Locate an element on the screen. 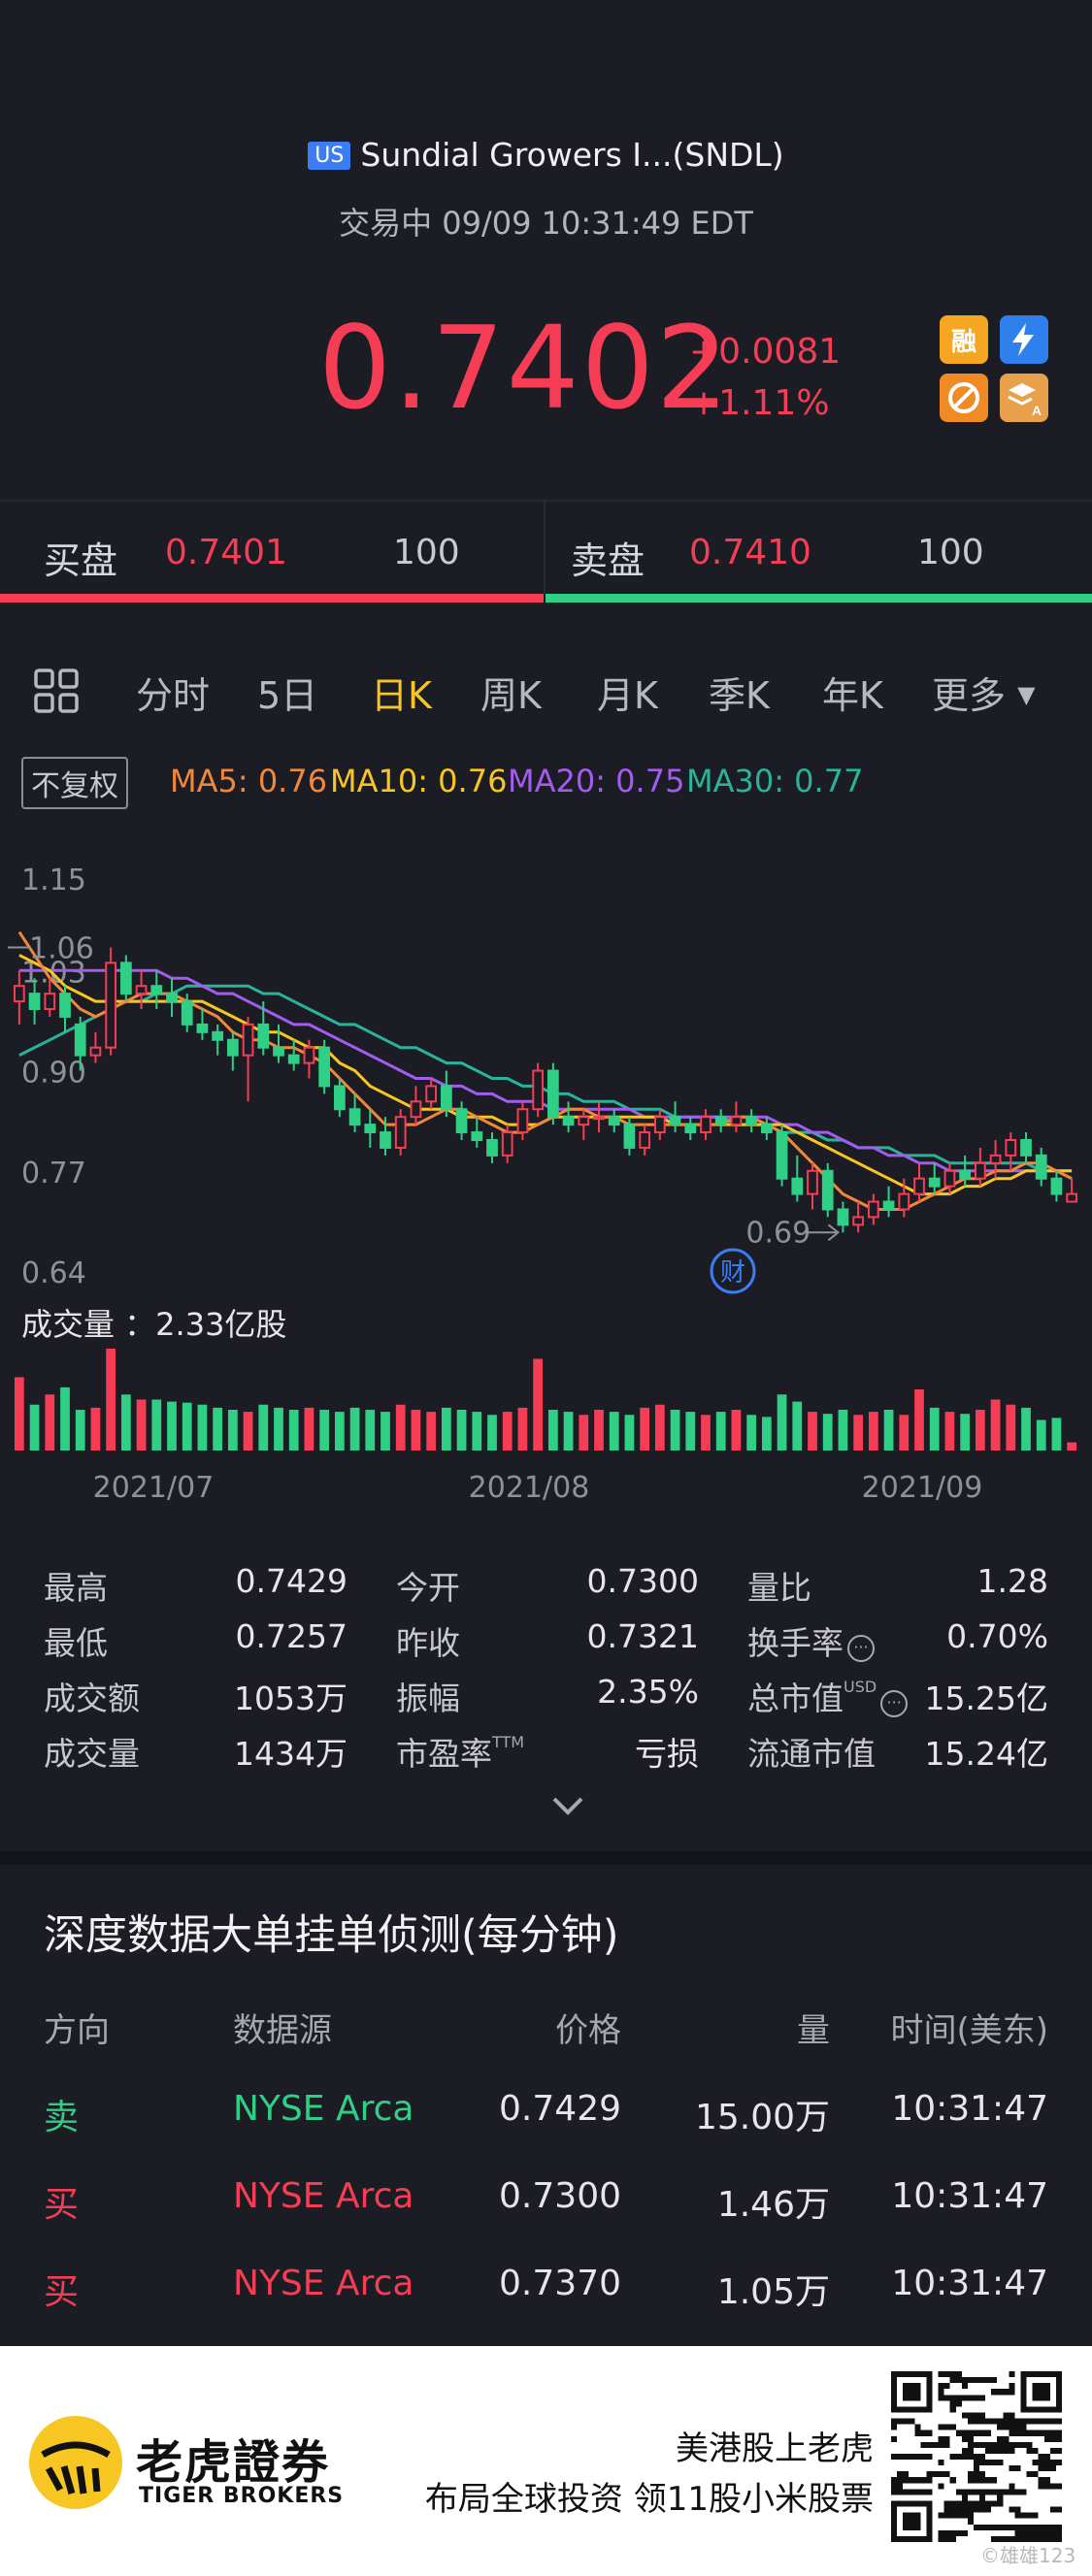 The height and width of the screenshot is (2576, 1092). section-divider is located at coordinates (546, 1858).